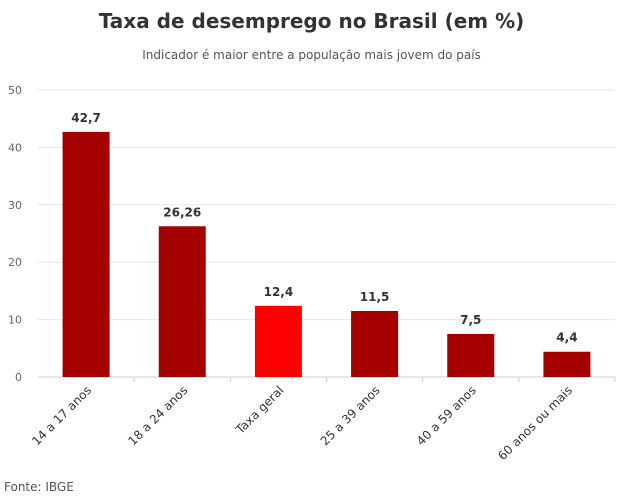 Image resolution: width=623 pixels, height=501 pixels. What do you see at coordinates (446, 415) in the screenshot?
I see `x-tick-label: 40 a 59 anos` at bounding box center [446, 415].